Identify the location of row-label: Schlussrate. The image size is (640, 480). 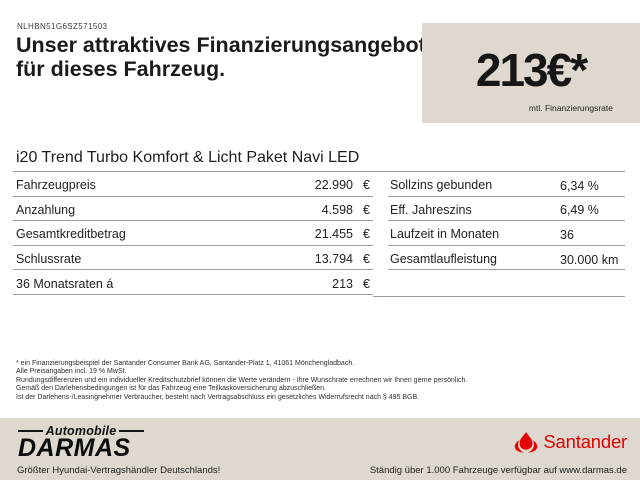
(49, 259).